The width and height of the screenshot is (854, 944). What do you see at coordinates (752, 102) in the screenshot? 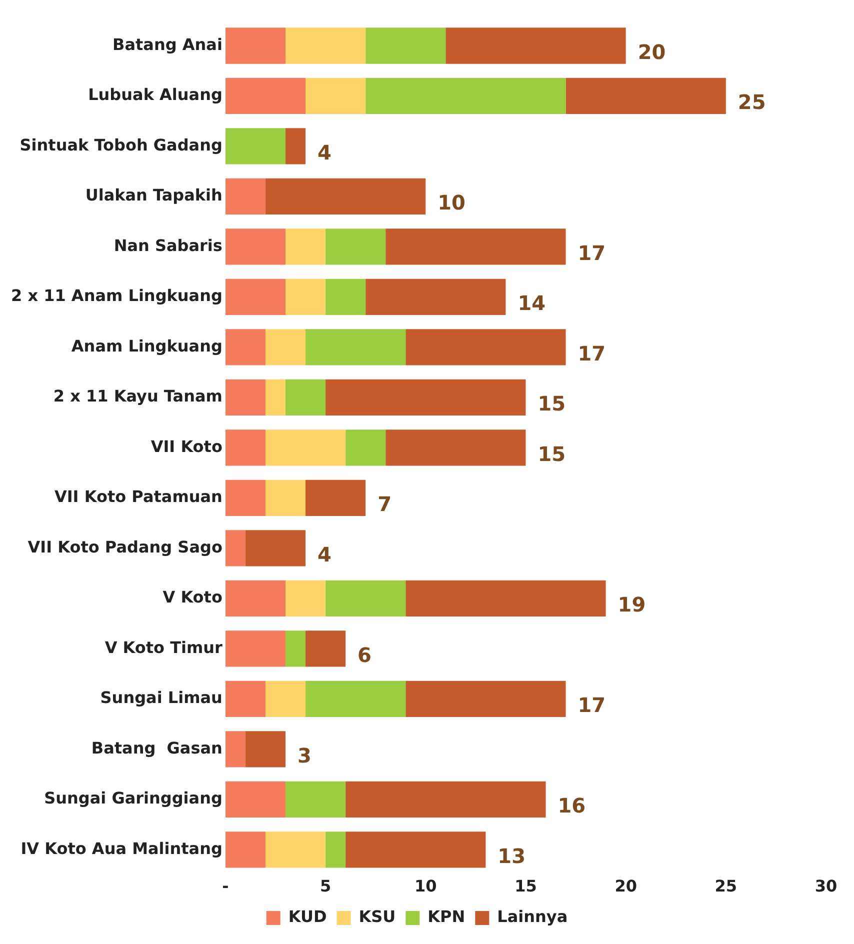
I see `total-label: 25` at bounding box center [752, 102].